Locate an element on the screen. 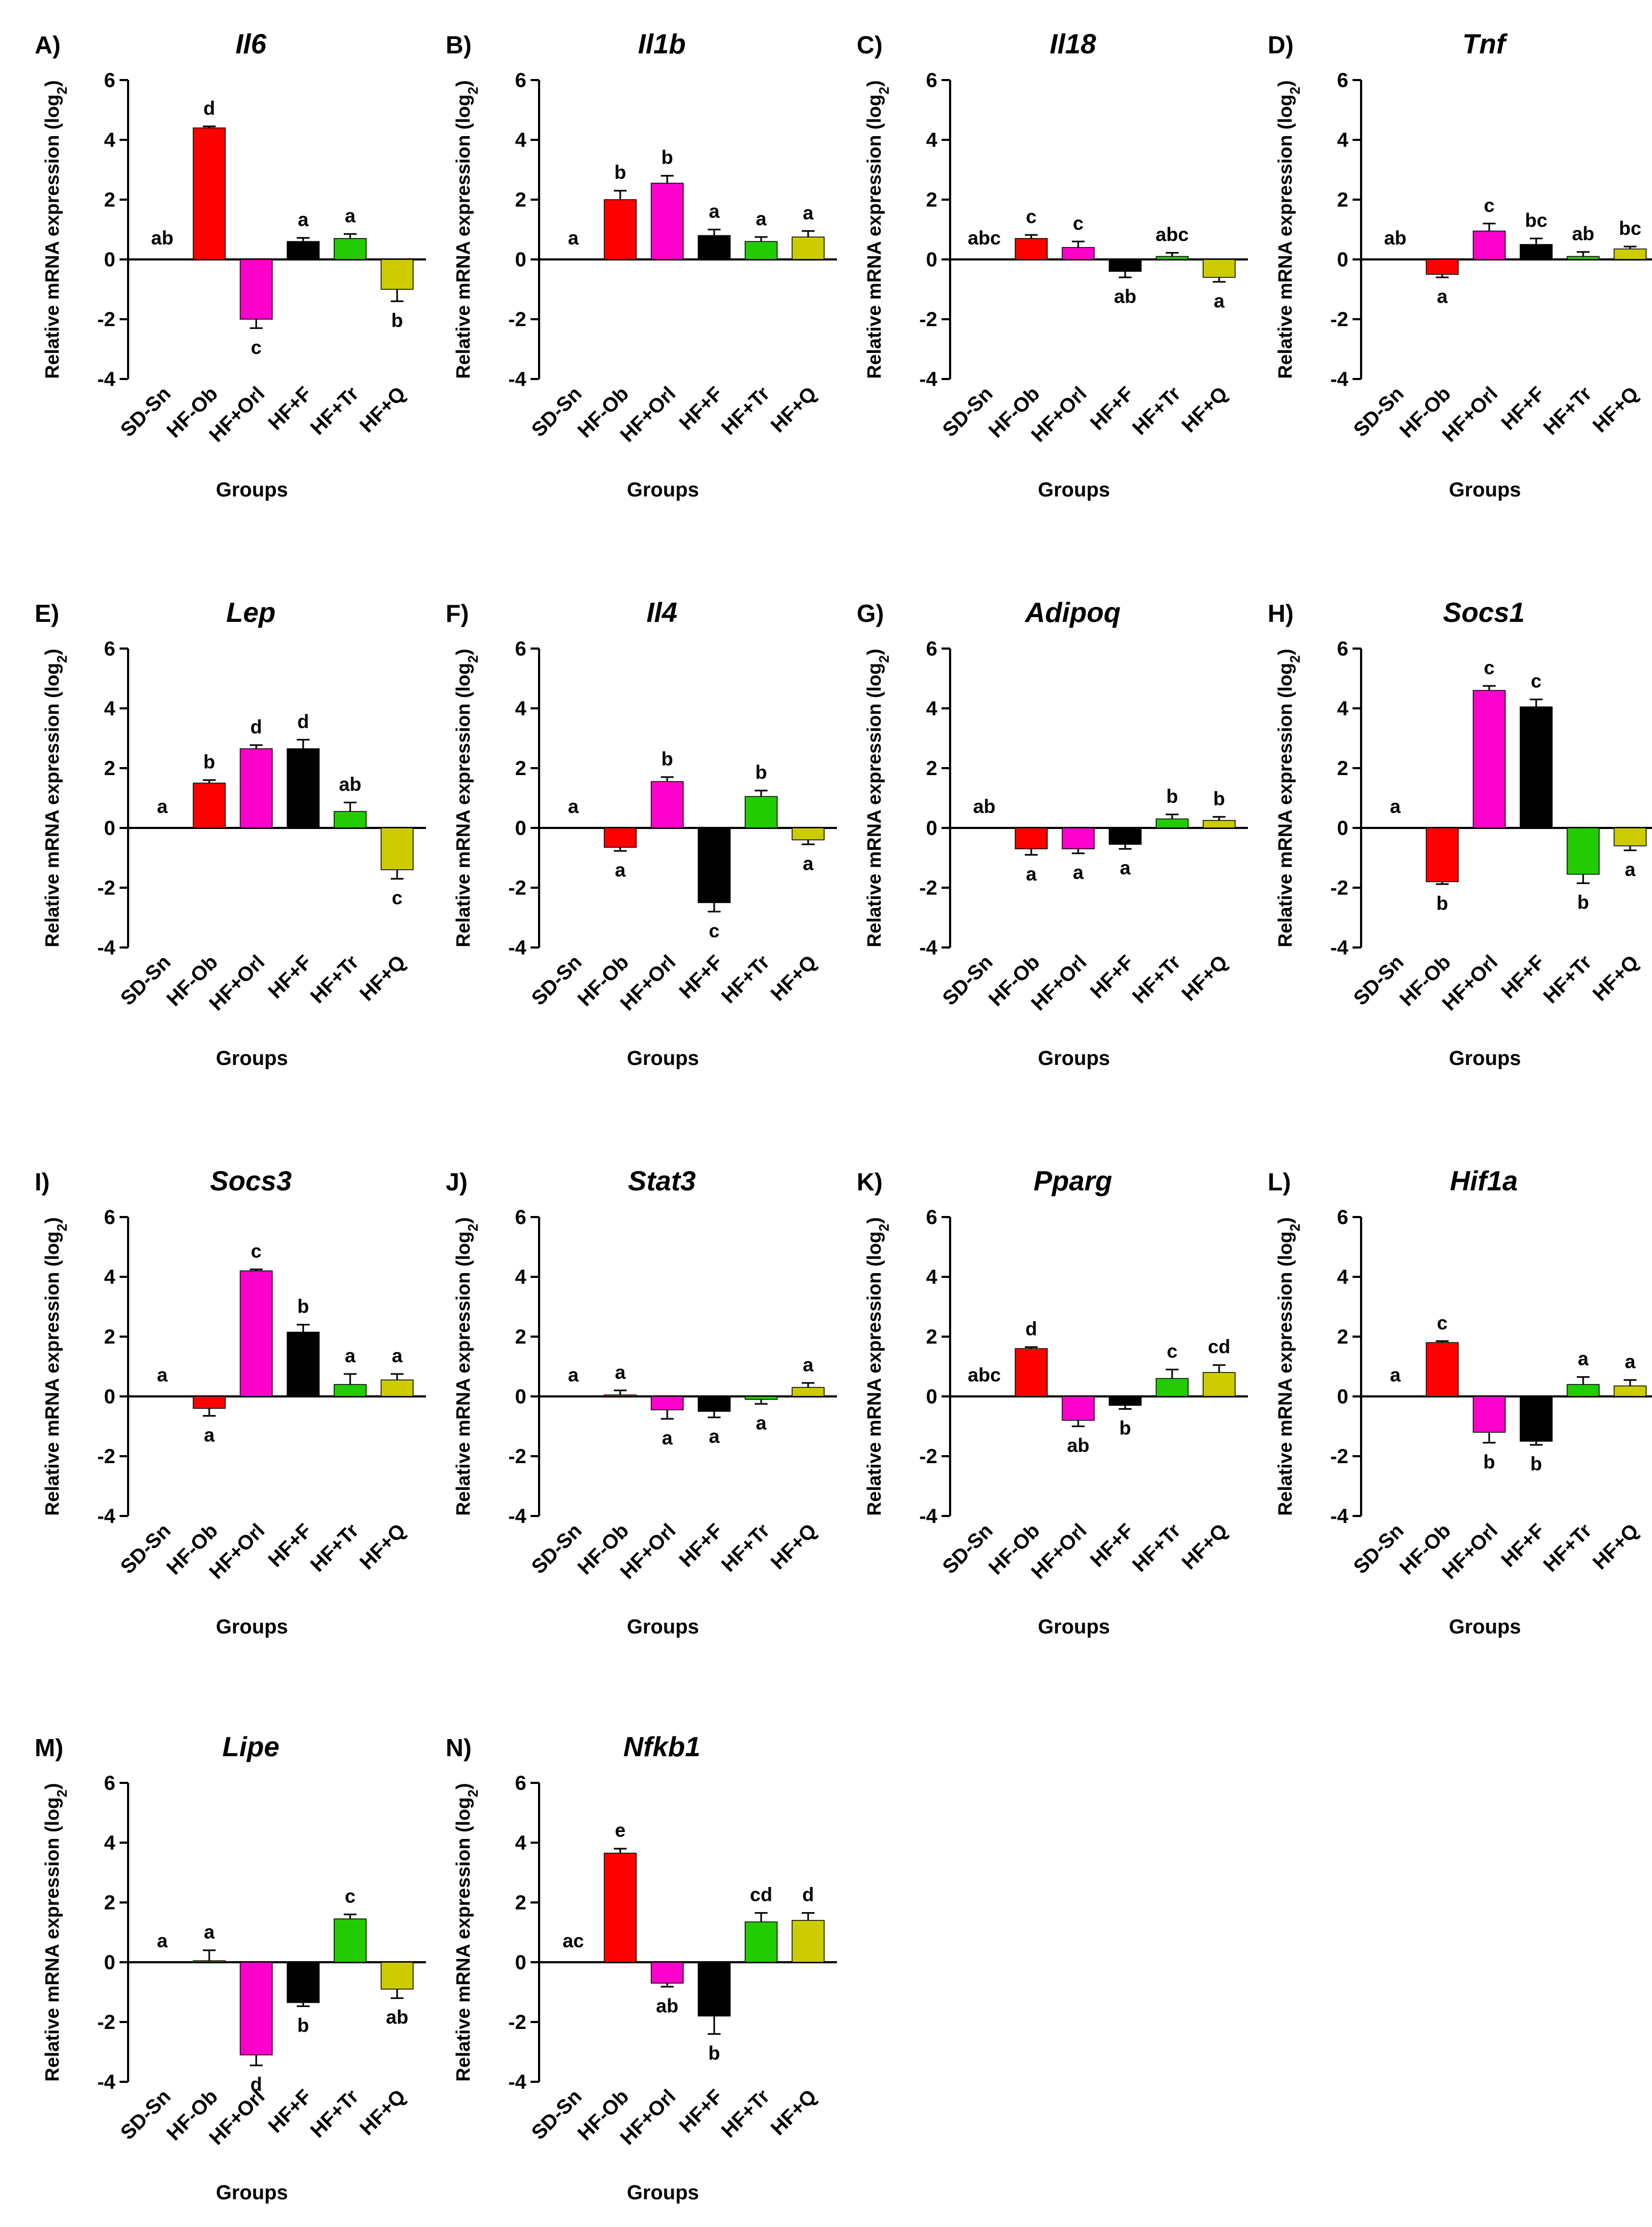 Image resolution: width=1652 pixels, height=2227 pixels. panel-e-y-tick-label: 4 is located at coordinates (109, 709).